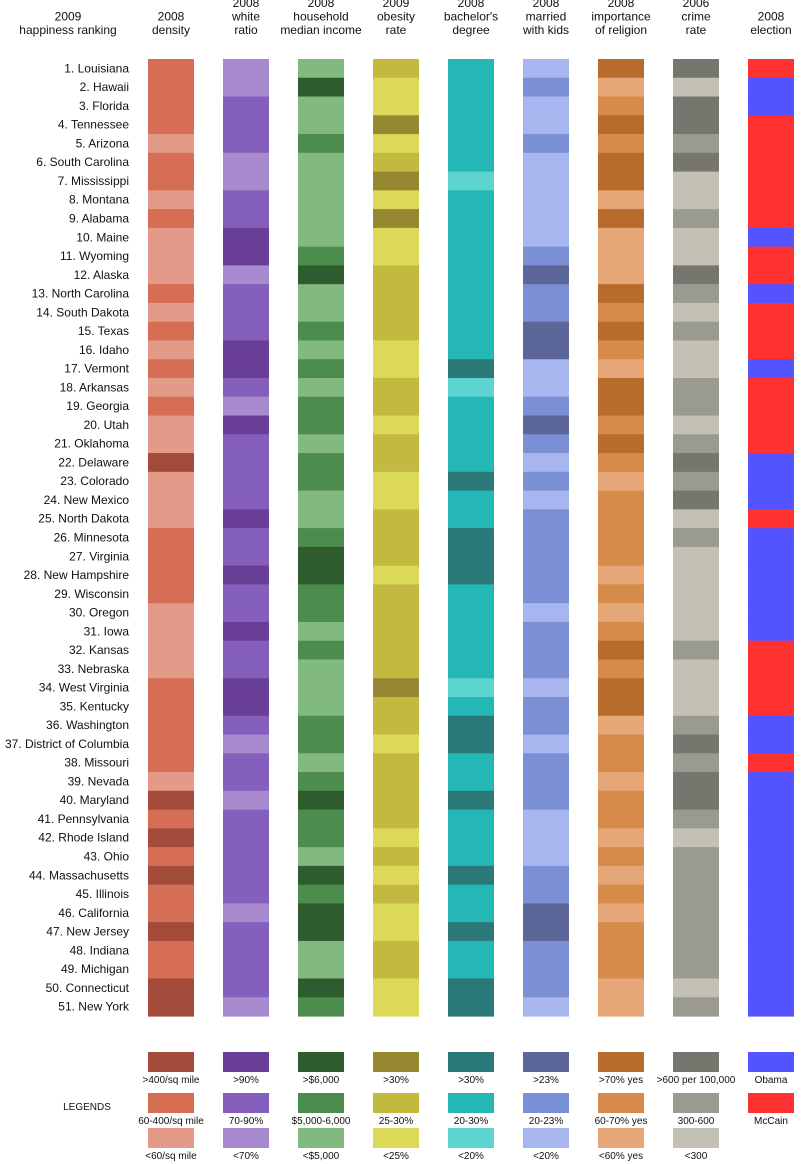 This screenshot has width=805, height=1164. I want to click on column-header-bachelors: degree, so click(471, 30).